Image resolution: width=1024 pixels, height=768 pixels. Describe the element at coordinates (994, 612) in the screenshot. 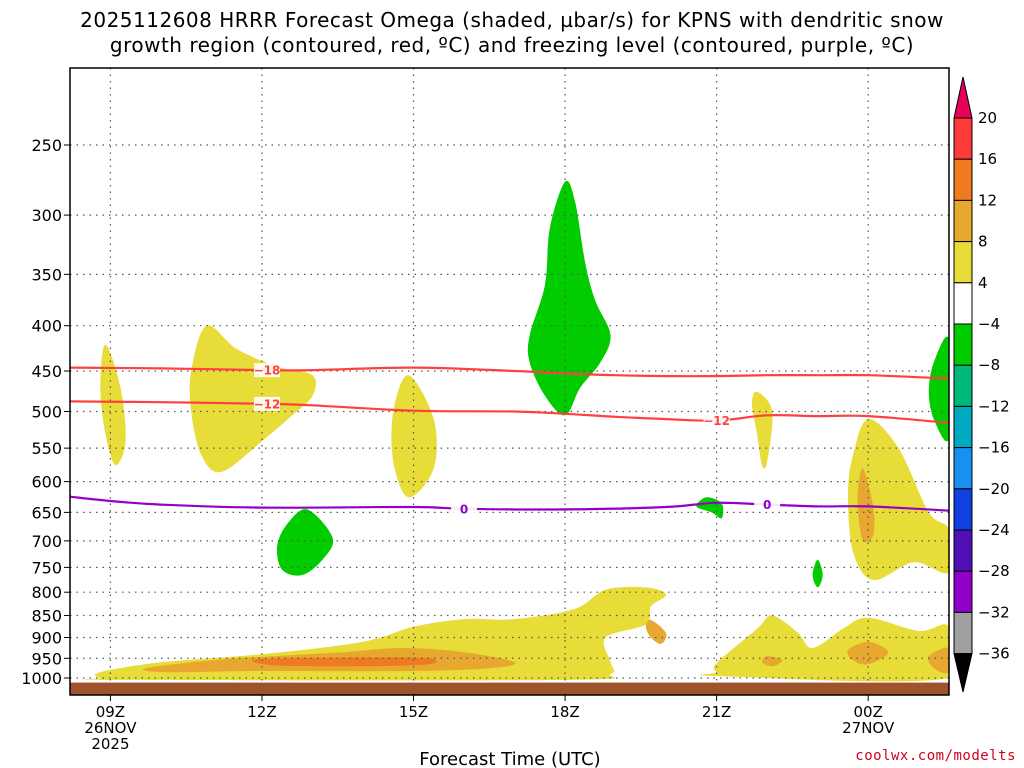

I see `colorbar-label-12: −32` at that location.